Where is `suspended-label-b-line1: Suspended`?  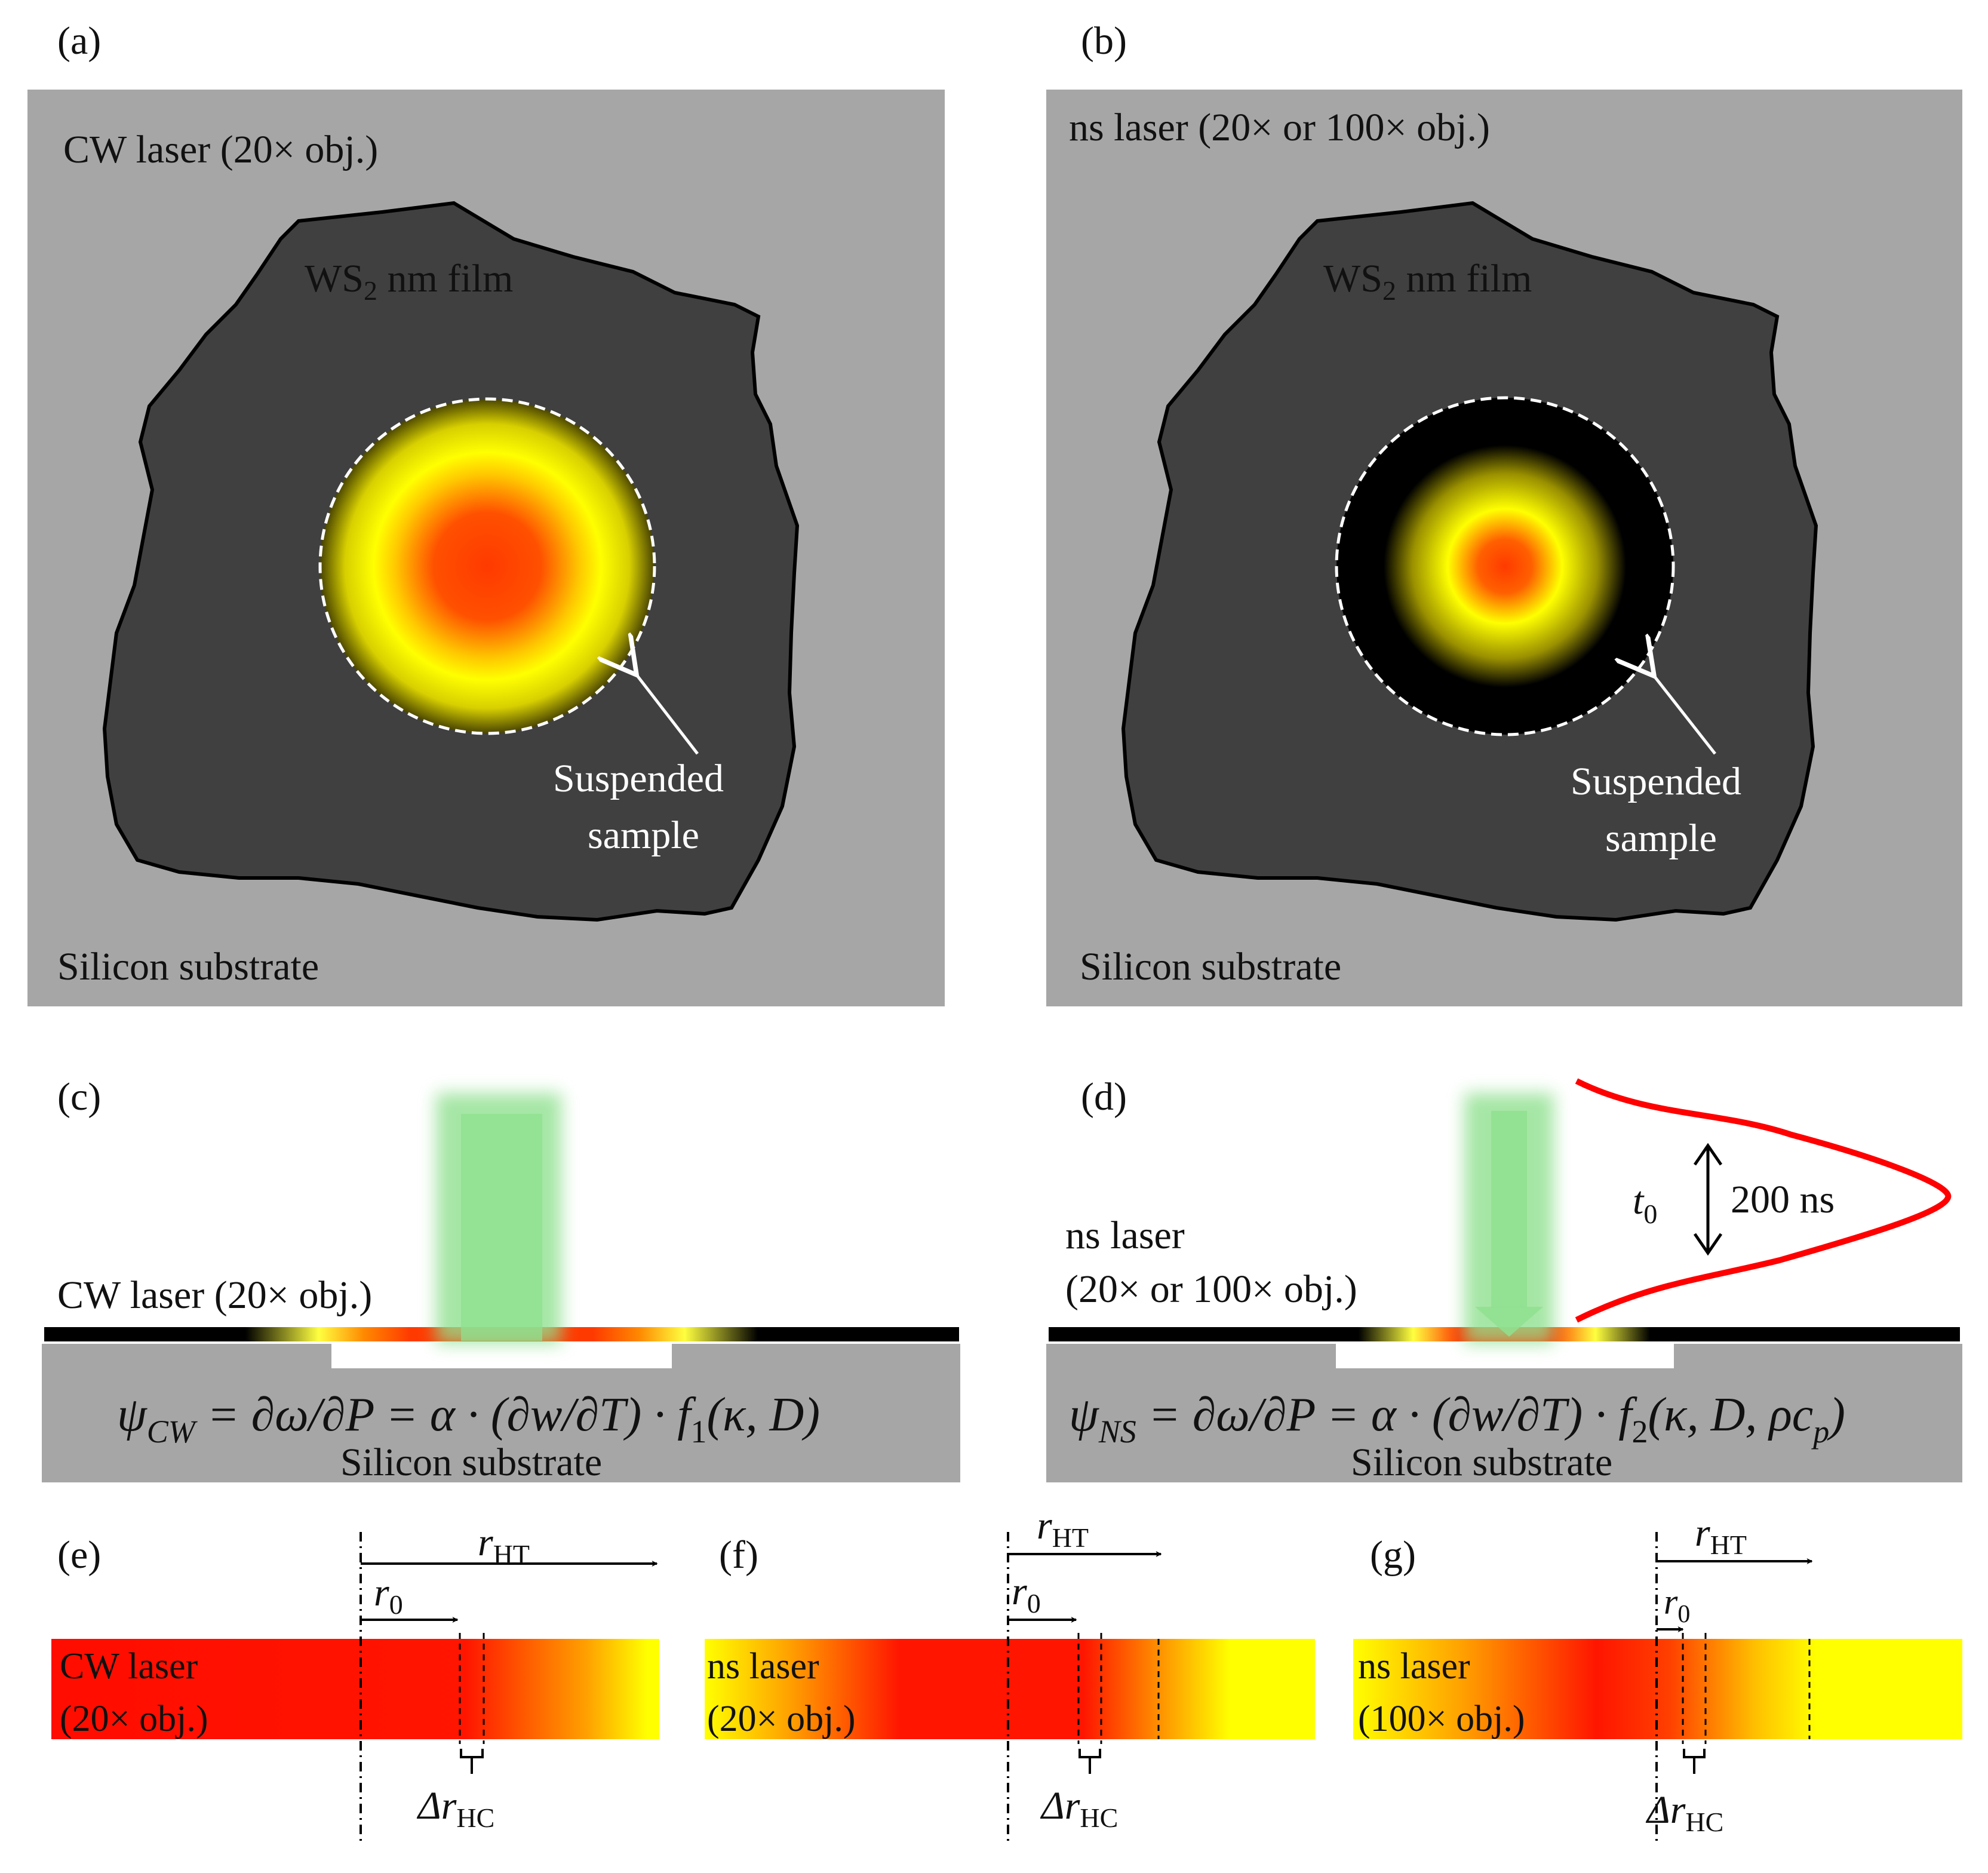
suspended-label-b-line1: Suspended is located at coordinates (1656, 782).